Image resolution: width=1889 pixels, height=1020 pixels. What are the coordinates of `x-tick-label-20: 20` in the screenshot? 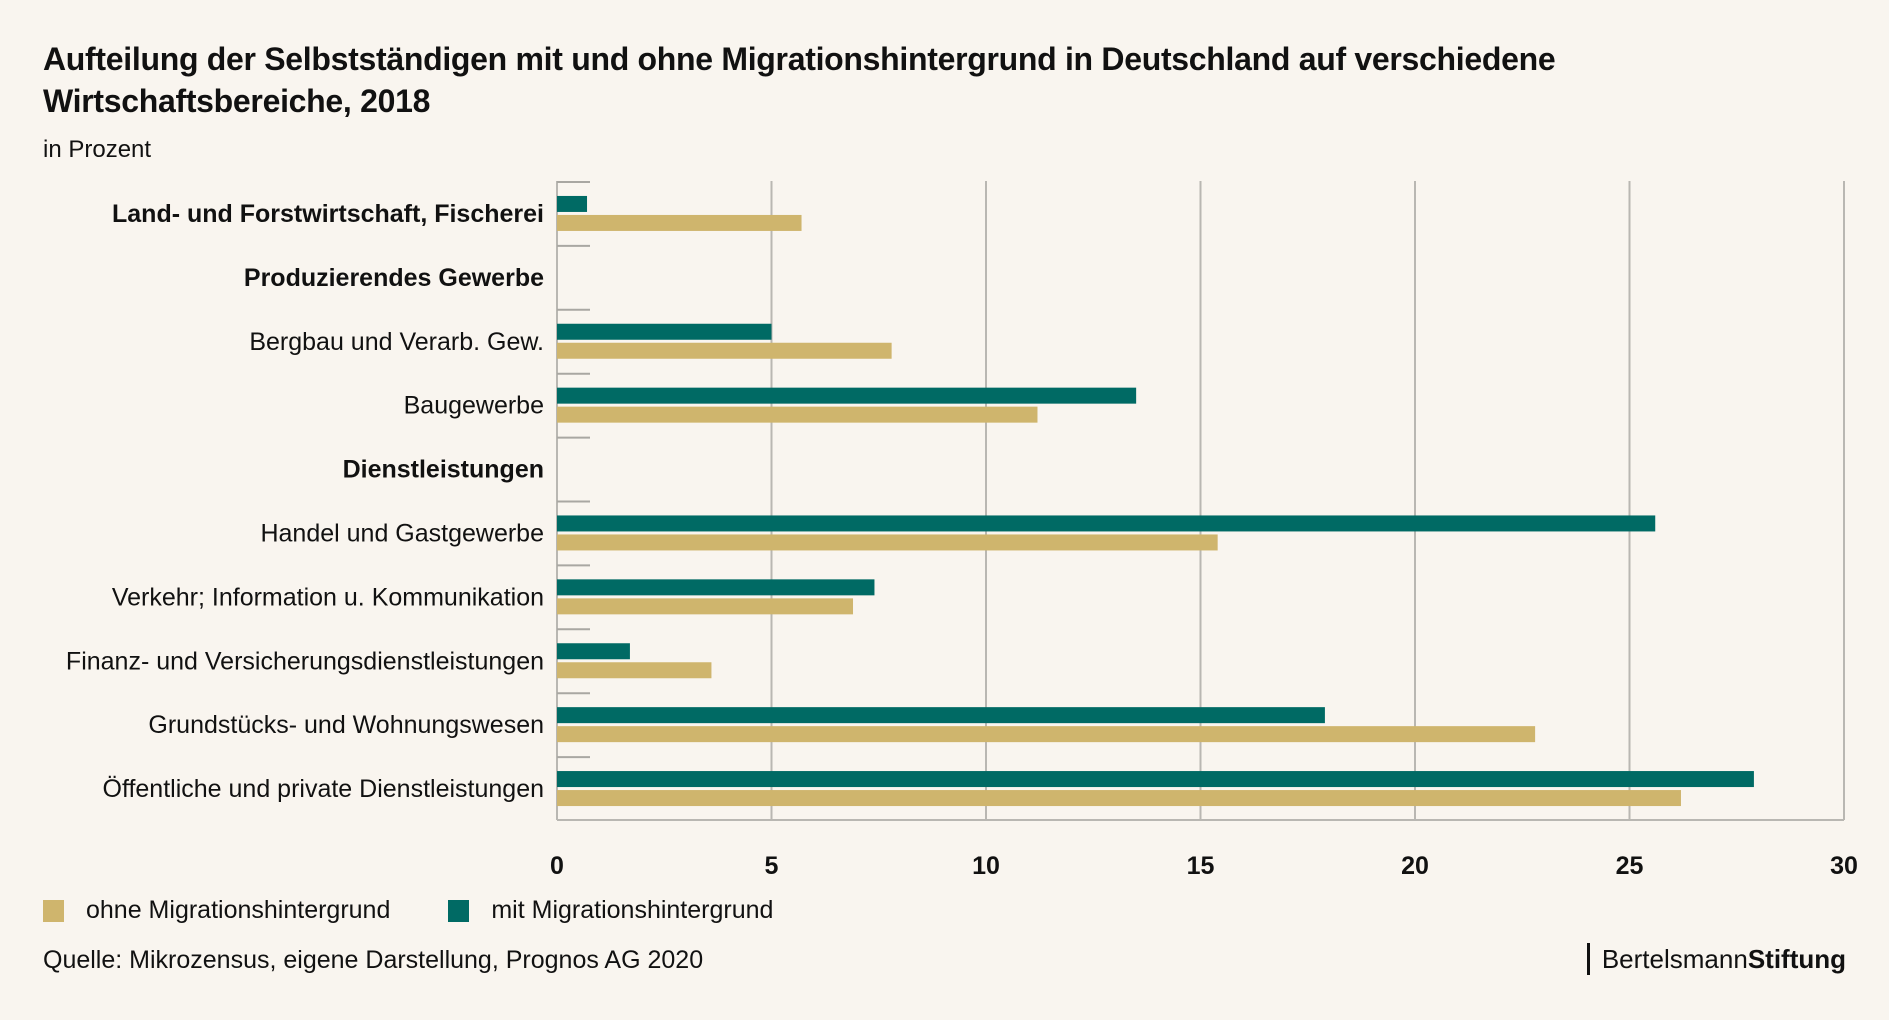 It's located at (1415, 866).